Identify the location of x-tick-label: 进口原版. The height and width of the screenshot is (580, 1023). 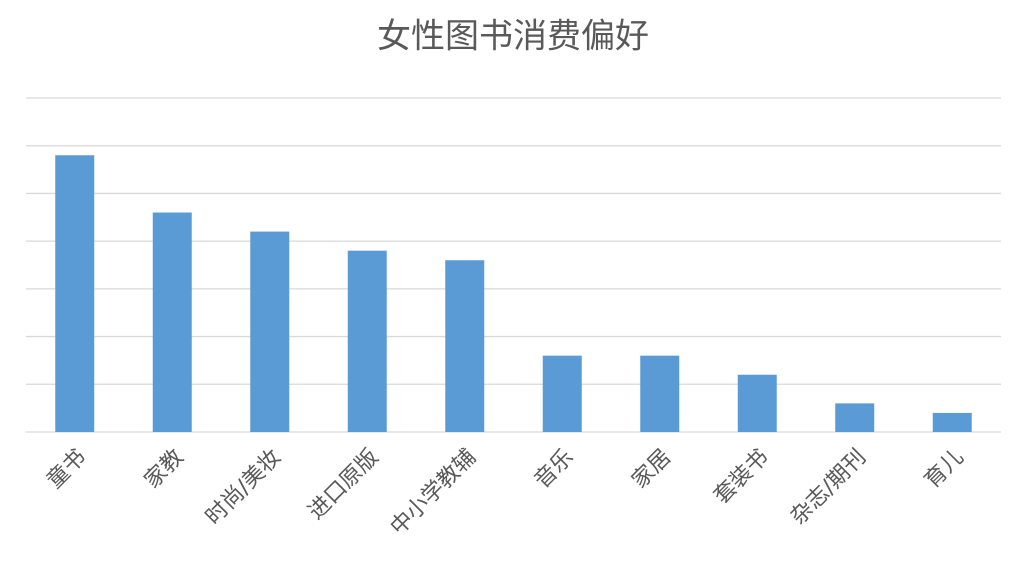
(344, 485).